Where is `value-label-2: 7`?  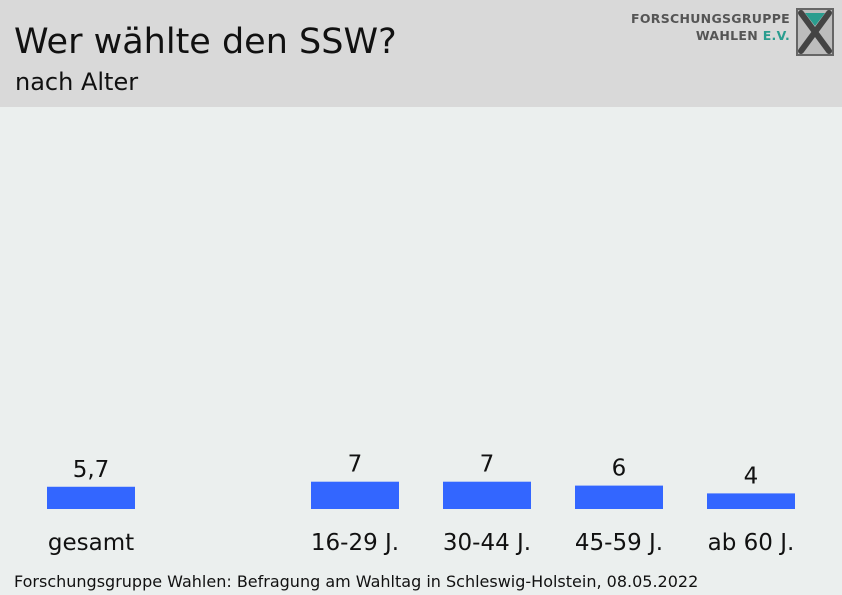
value-label-2: 7 is located at coordinates (487, 465).